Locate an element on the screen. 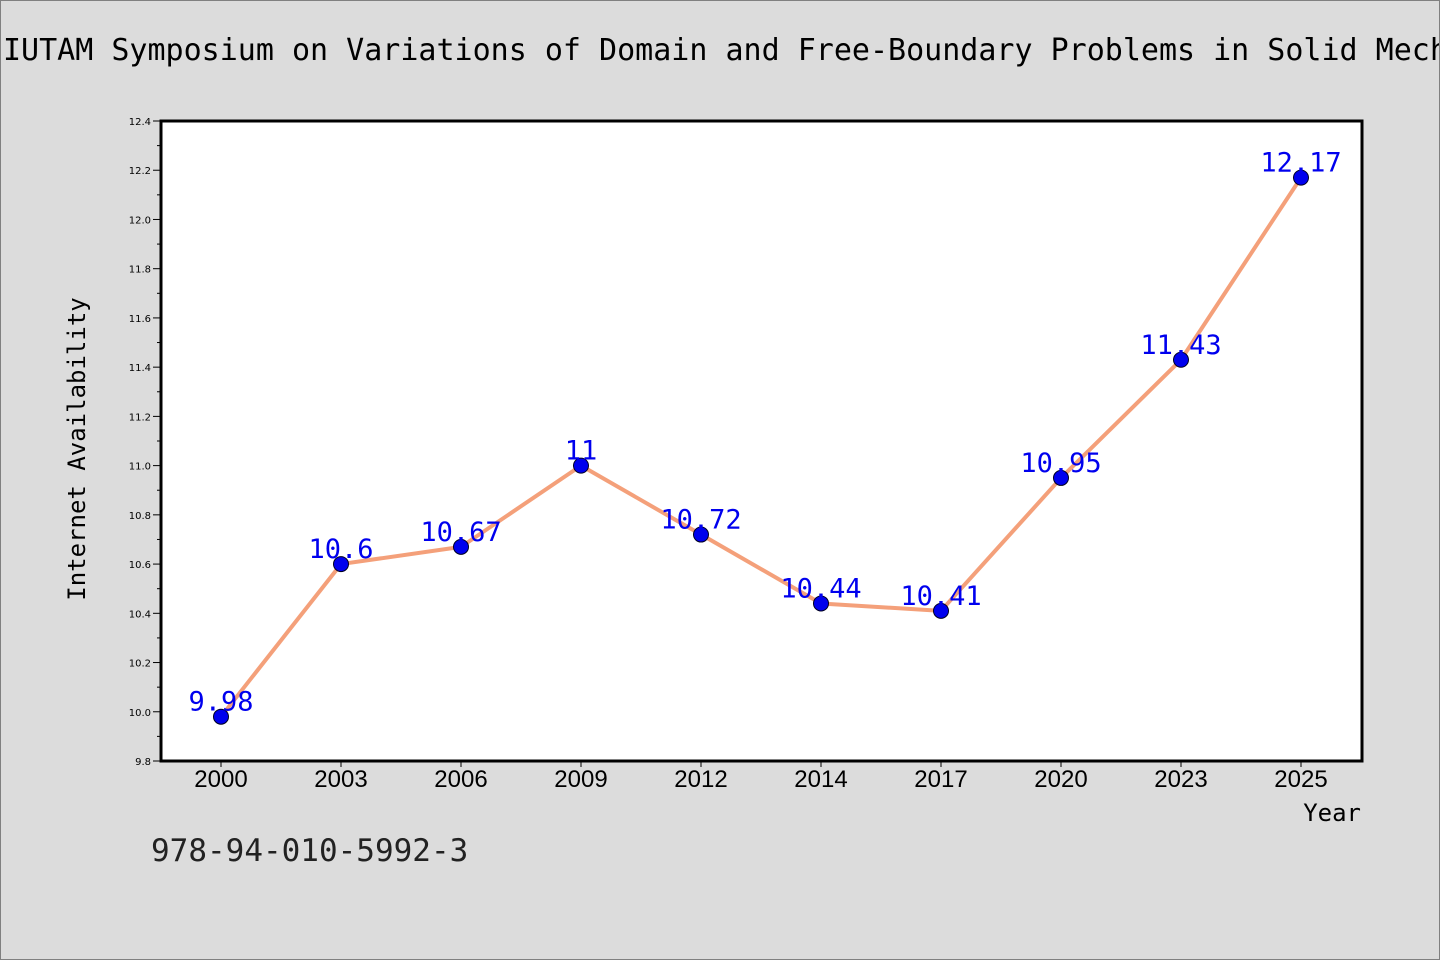  data-label: 10.67 is located at coordinates (460, 532).